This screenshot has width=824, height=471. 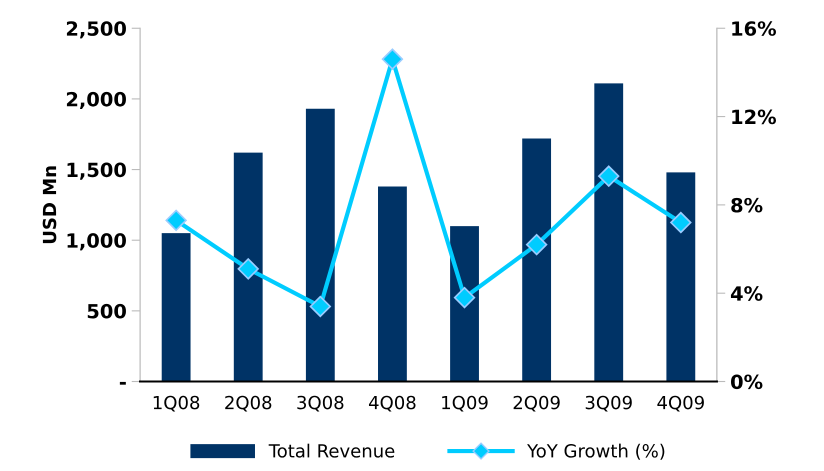 I want to click on y2-tick-label: 12%, so click(x=754, y=117).